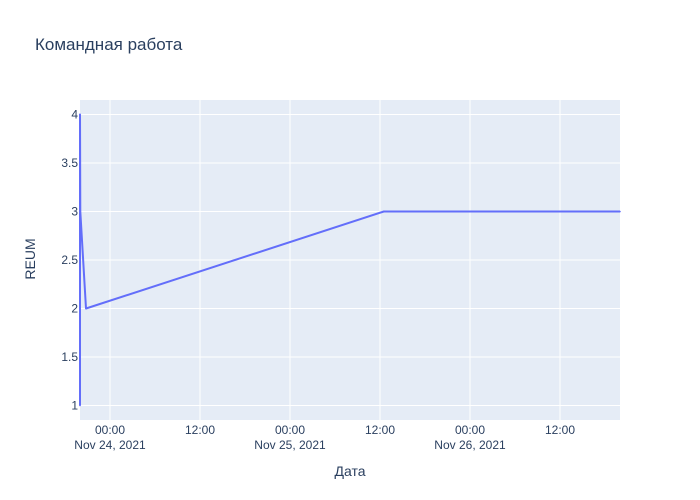 Image resolution: width=700 pixels, height=500 pixels. I want to click on x-axis-title: Дата, so click(349, 471).